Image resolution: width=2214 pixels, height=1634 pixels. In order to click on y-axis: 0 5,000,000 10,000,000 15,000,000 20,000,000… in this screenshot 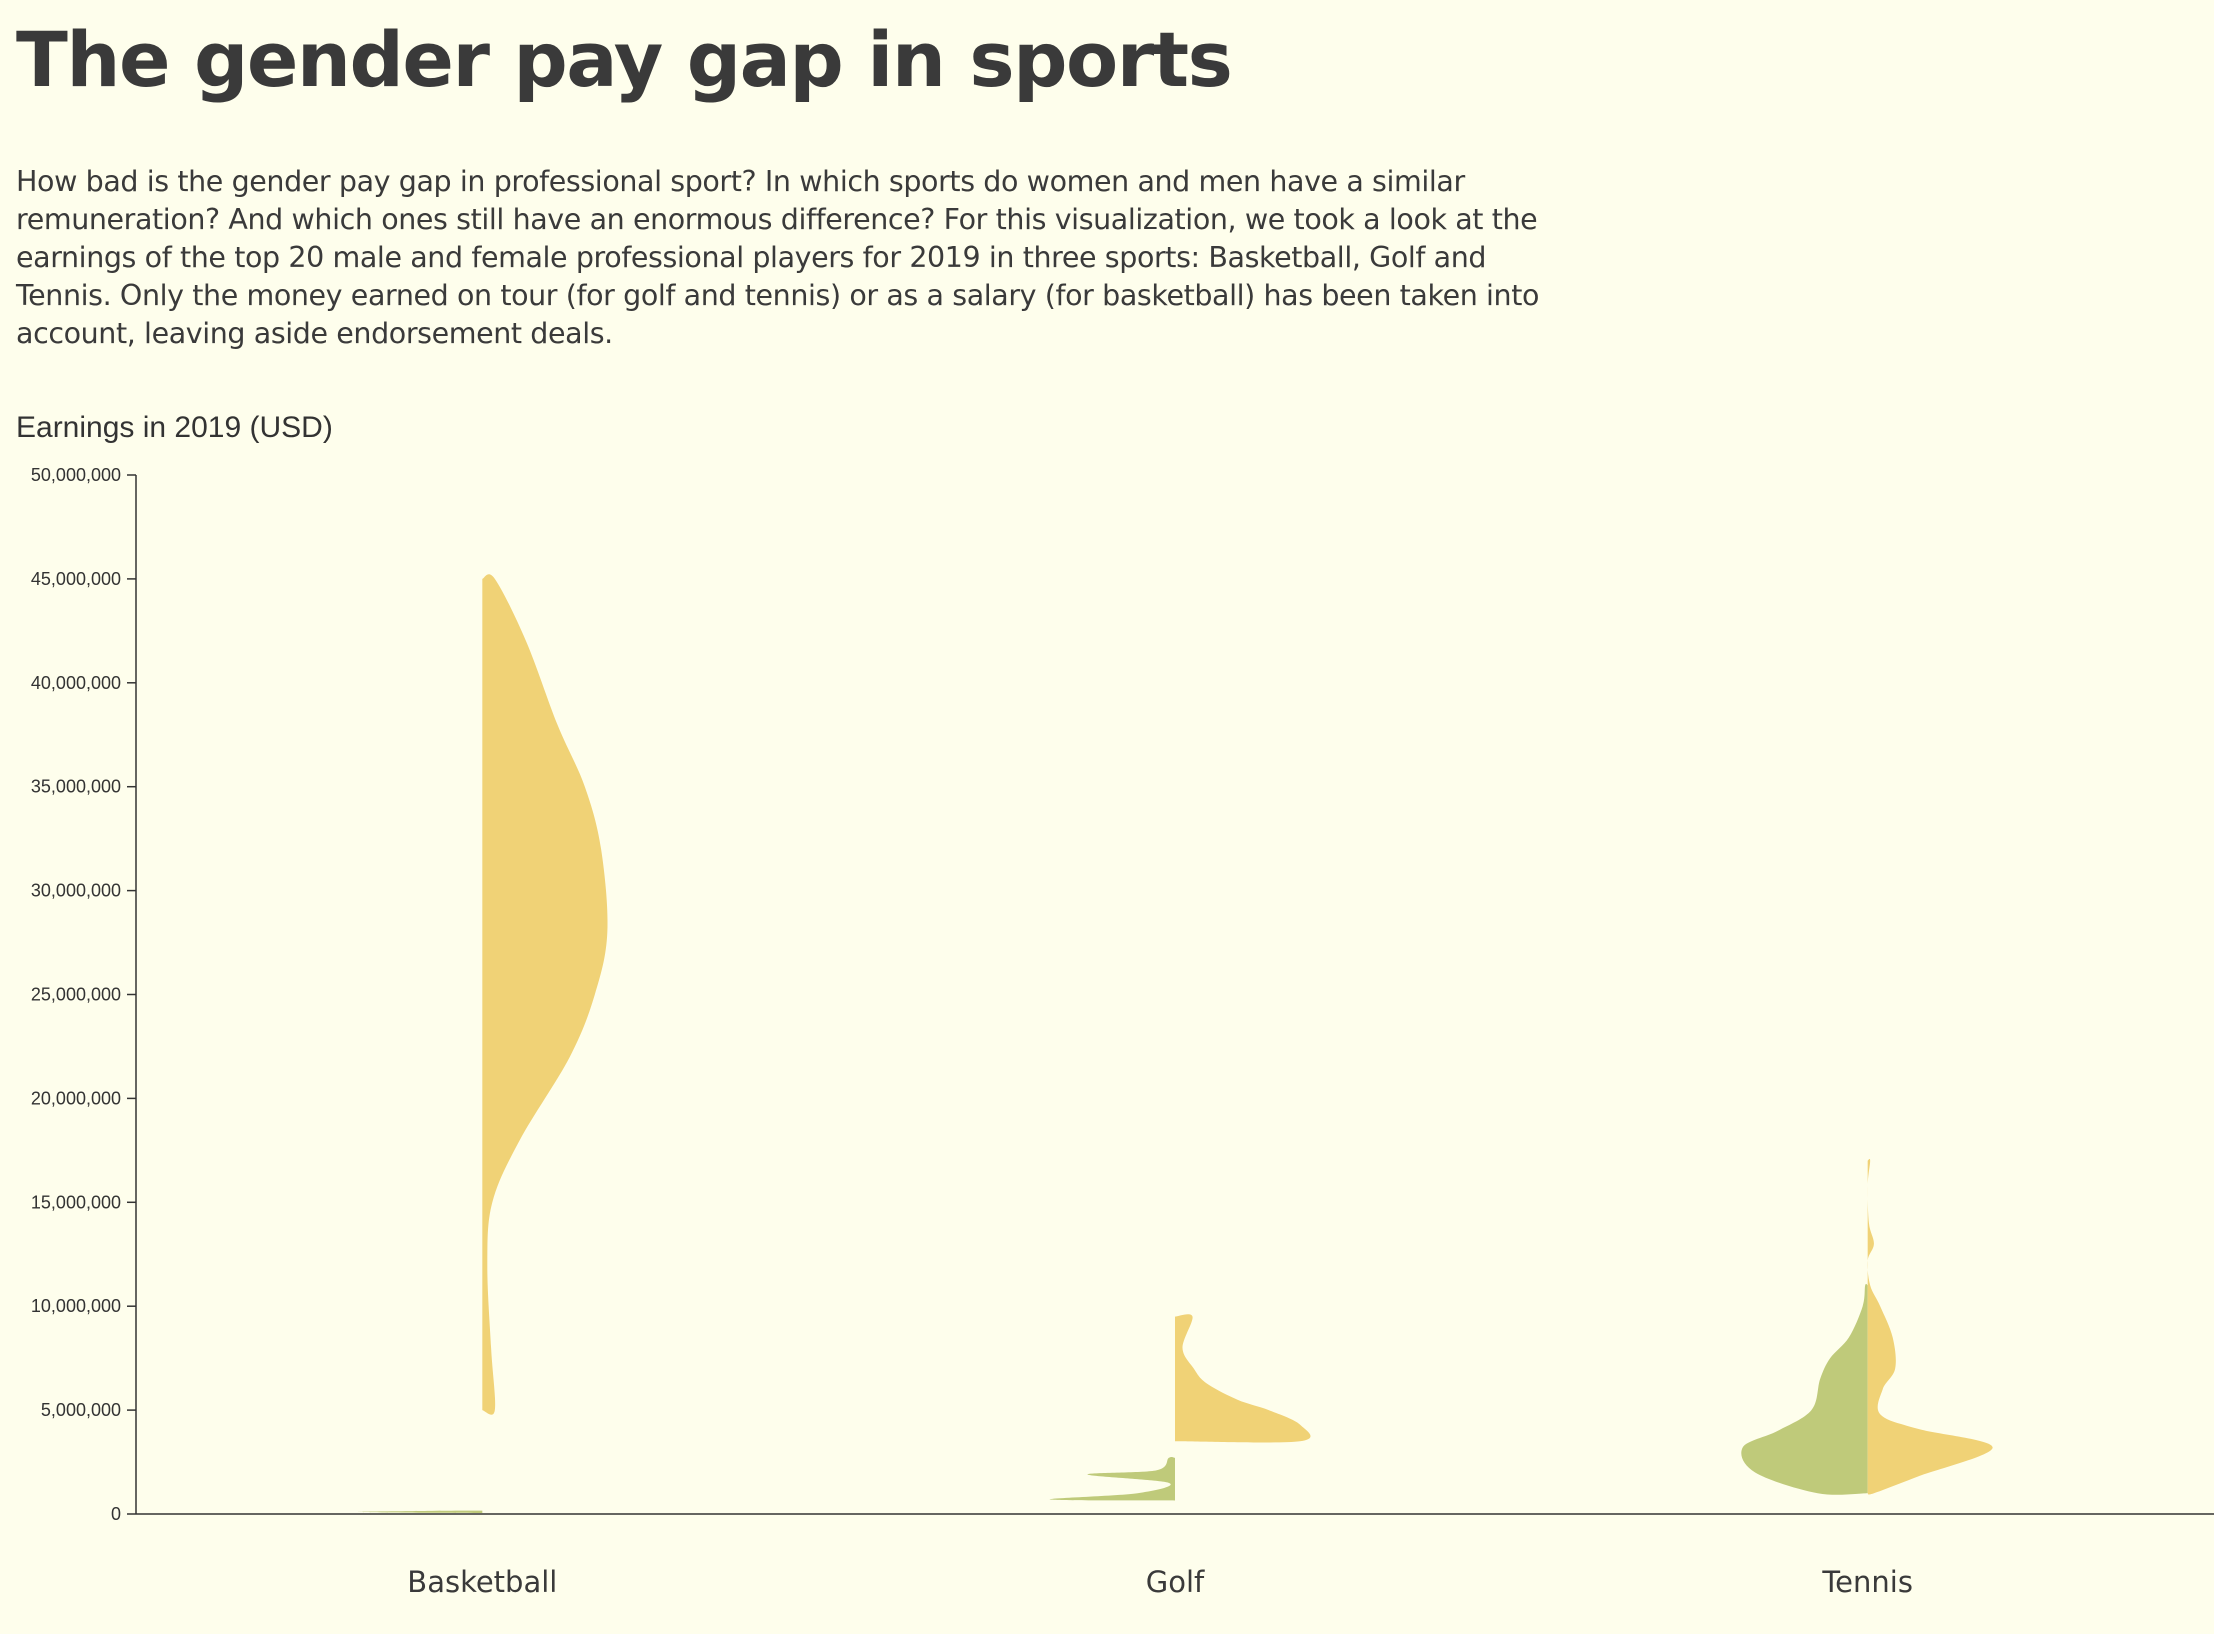, I will do `click(84, 994)`.